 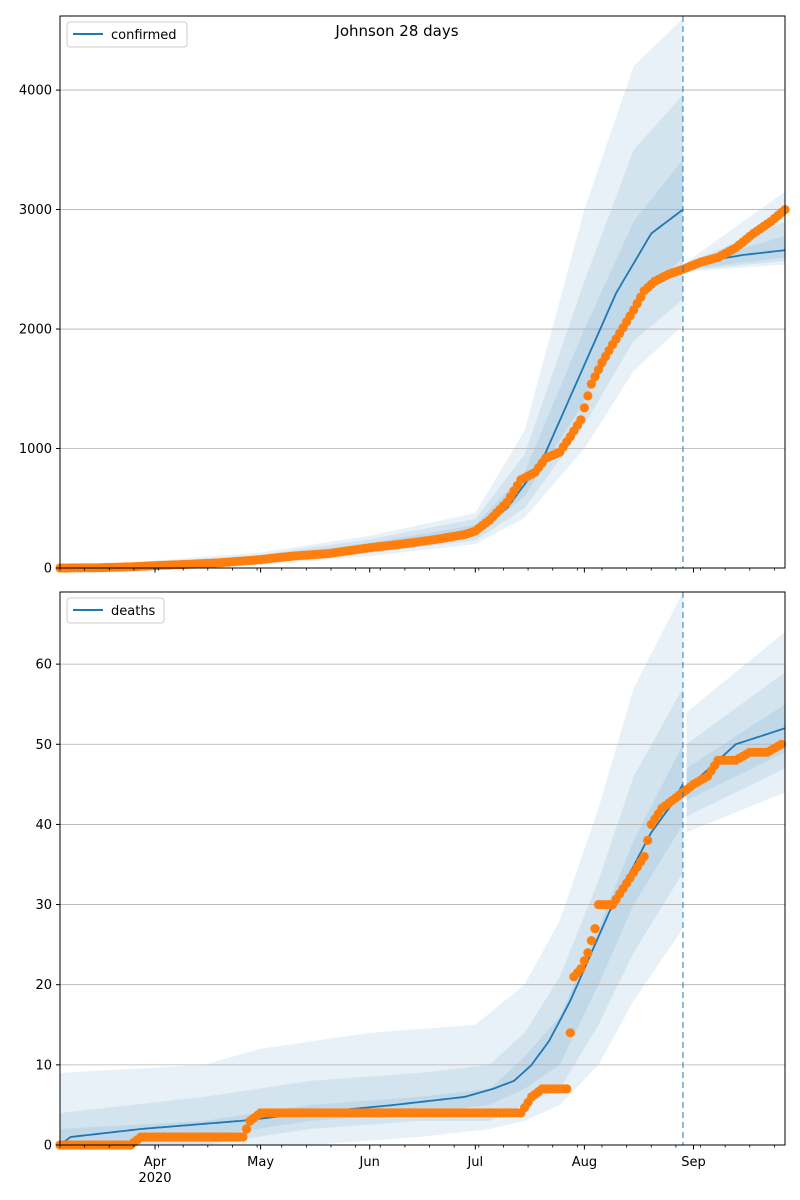 What do you see at coordinates (48, 569) in the screenshot?
I see `confirmed-ytick-label: 0` at bounding box center [48, 569].